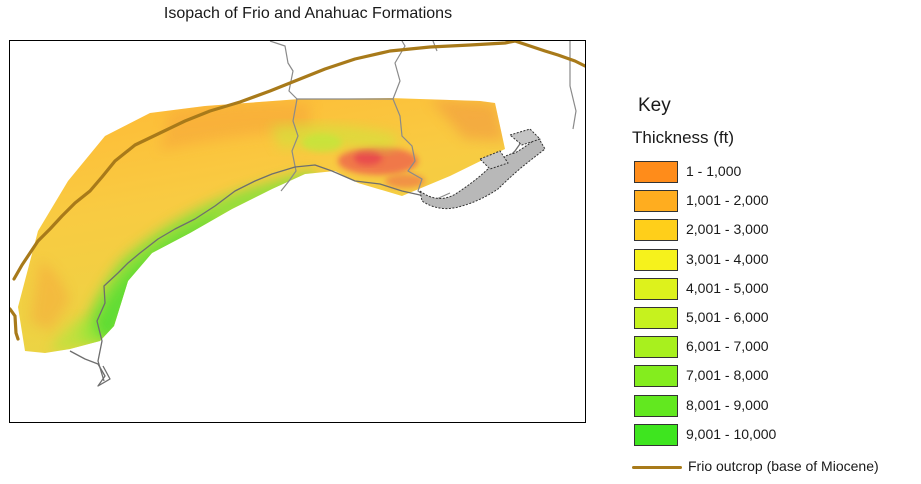  I want to click on mississippi-delta, so click(482, 169).